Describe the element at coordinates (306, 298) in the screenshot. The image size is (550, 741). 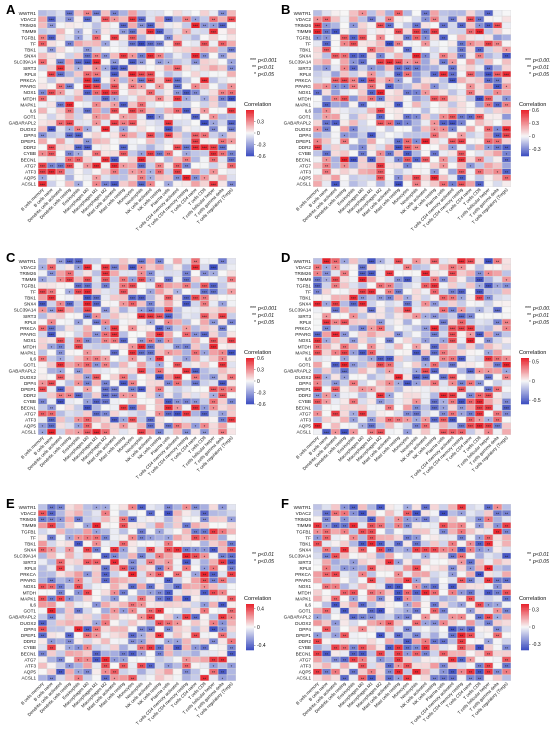
I see `gene-label: TBK1` at that location.